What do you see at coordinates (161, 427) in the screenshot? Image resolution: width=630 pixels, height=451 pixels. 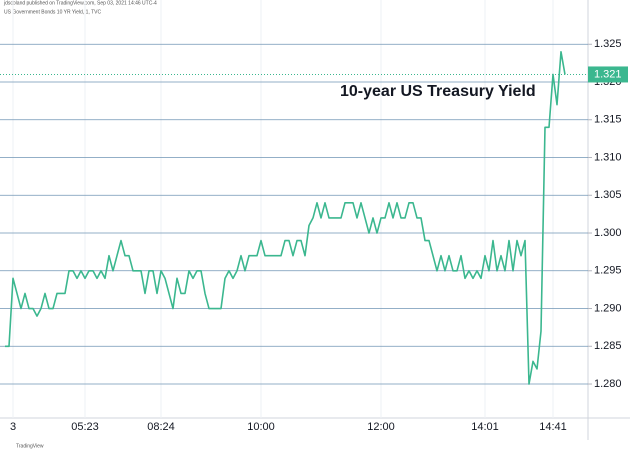 I see `x-tick-label: 08:24` at bounding box center [161, 427].